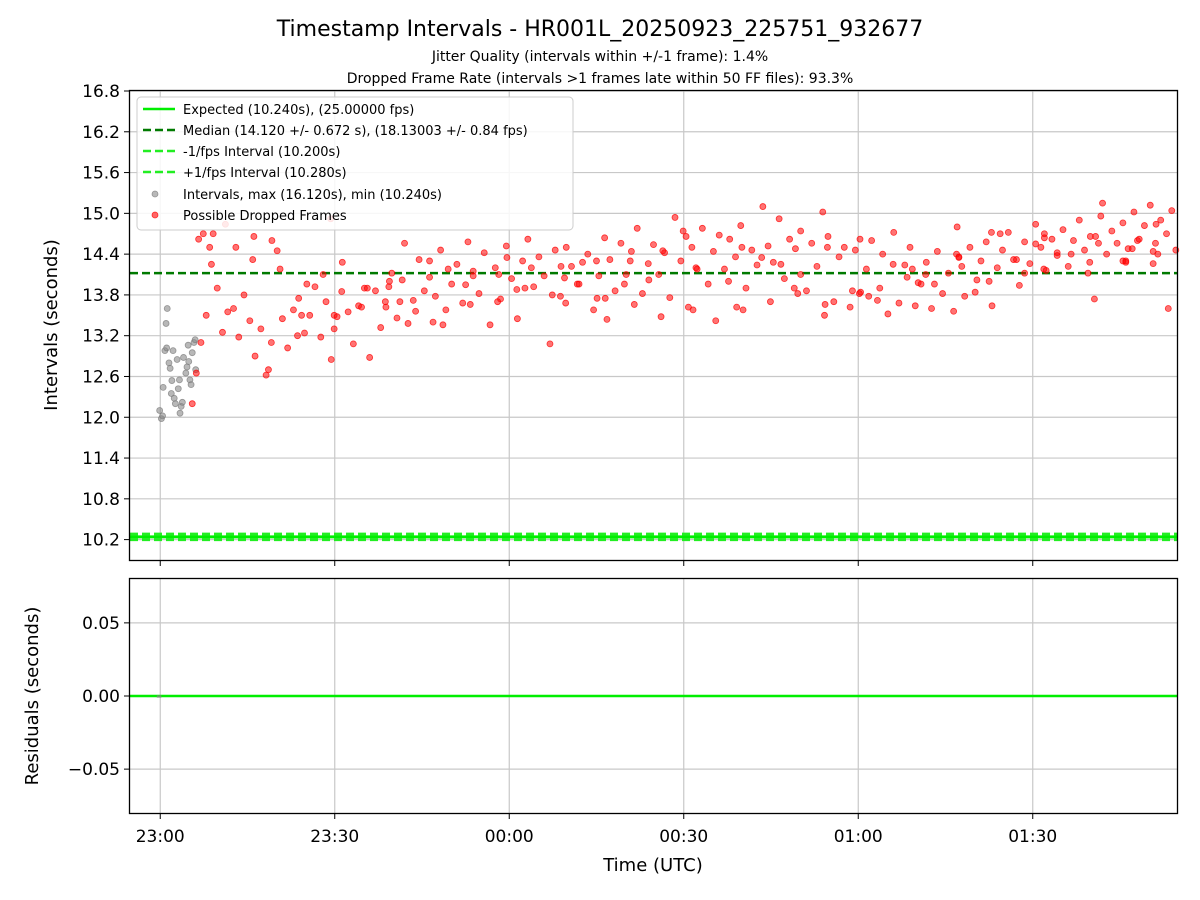  Describe the element at coordinates (32, 696) in the screenshot. I see `residual-y-axis-label: Residuals (seconds)` at that location.